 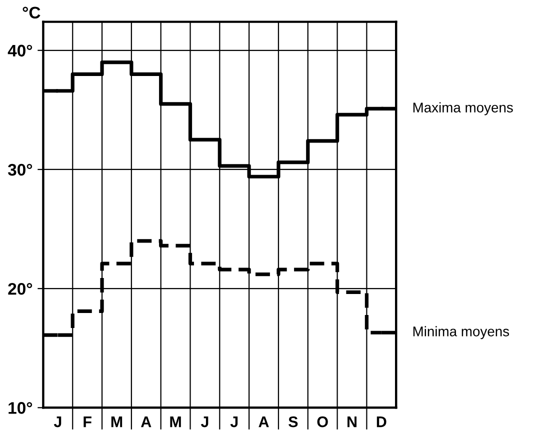 What do you see at coordinates (31, 12) in the screenshot?
I see `y-axis-title: °C` at bounding box center [31, 12].